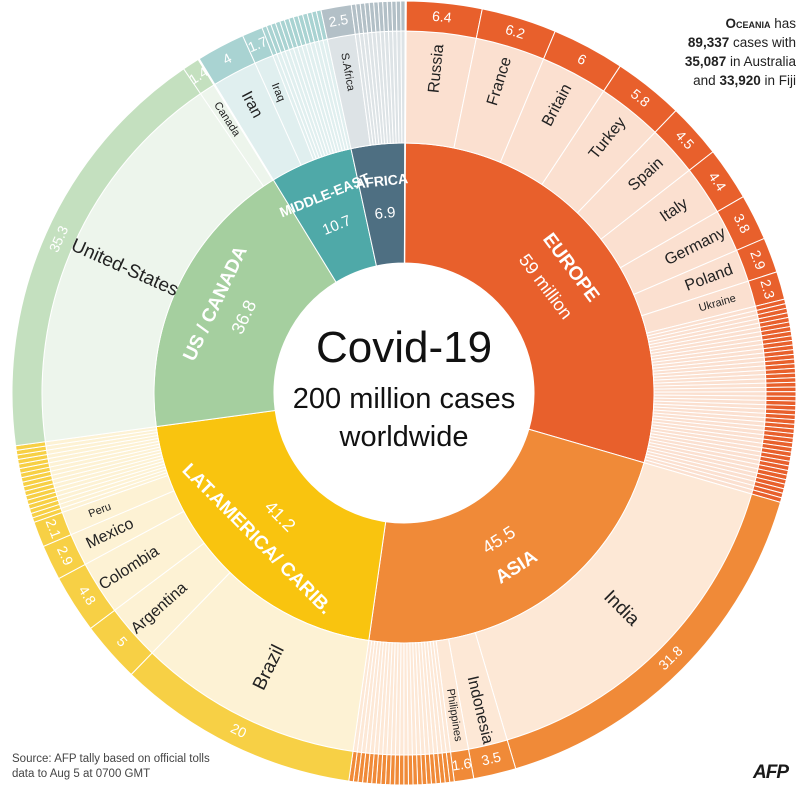 This screenshot has height=791, width=810. I want to click on country-other-oceania, so click(405, 87).